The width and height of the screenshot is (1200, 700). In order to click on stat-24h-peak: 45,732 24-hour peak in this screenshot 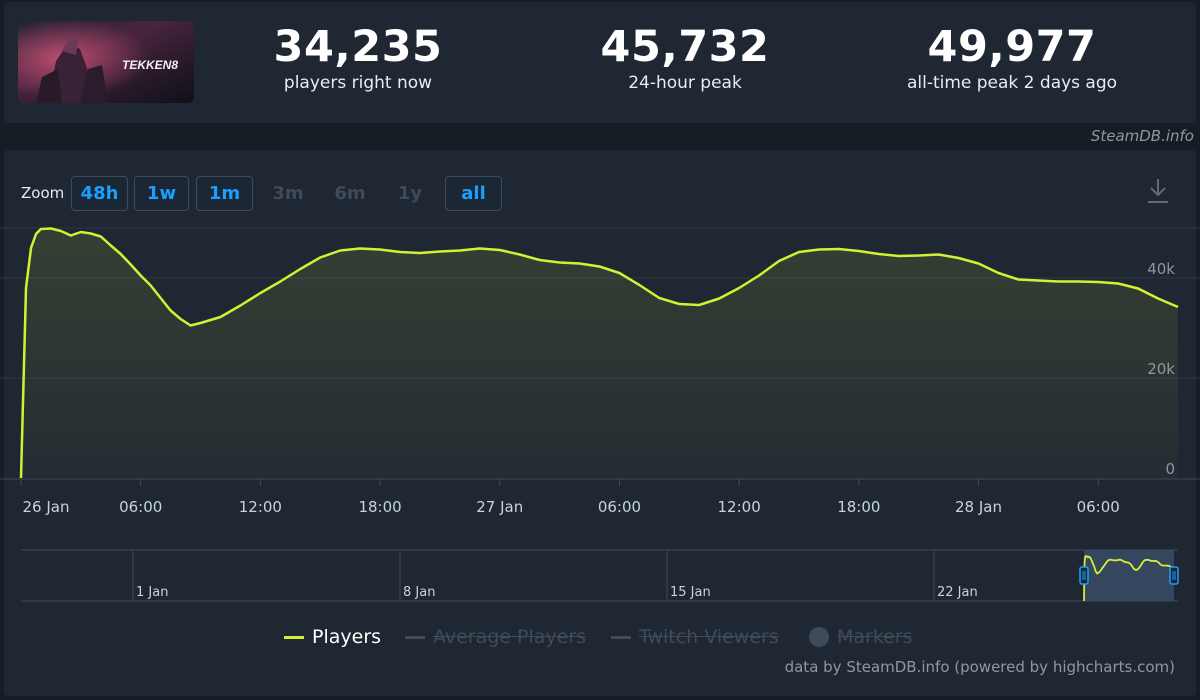, I will do `click(685, 58)`.